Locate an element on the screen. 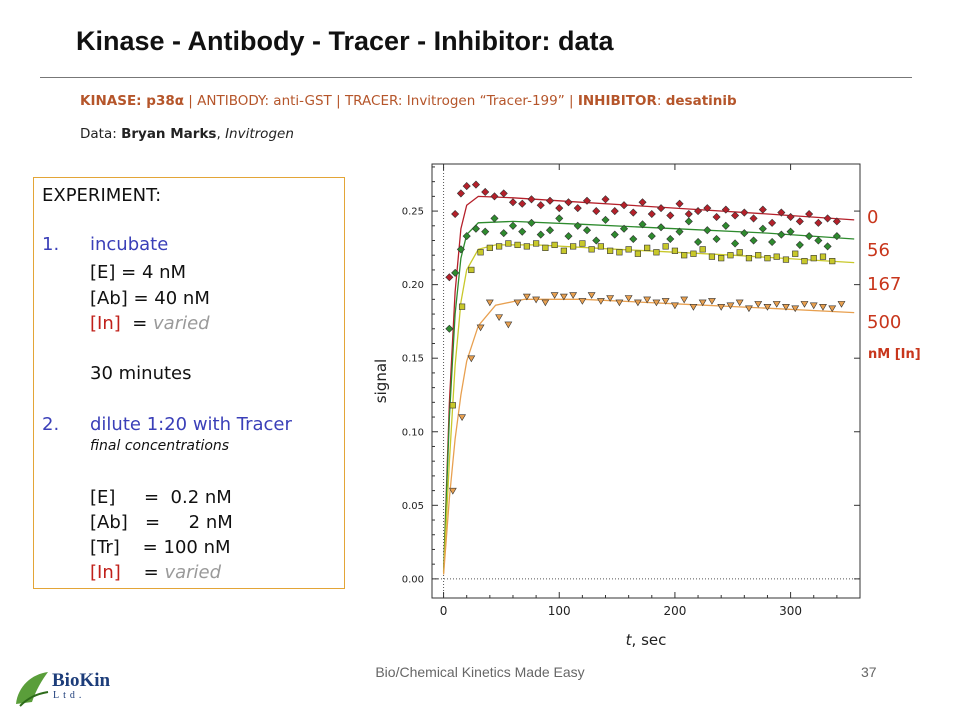 This screenshot has height=720, width=960. y-tick-label: 0.00 is located at coordinates (413, 579).